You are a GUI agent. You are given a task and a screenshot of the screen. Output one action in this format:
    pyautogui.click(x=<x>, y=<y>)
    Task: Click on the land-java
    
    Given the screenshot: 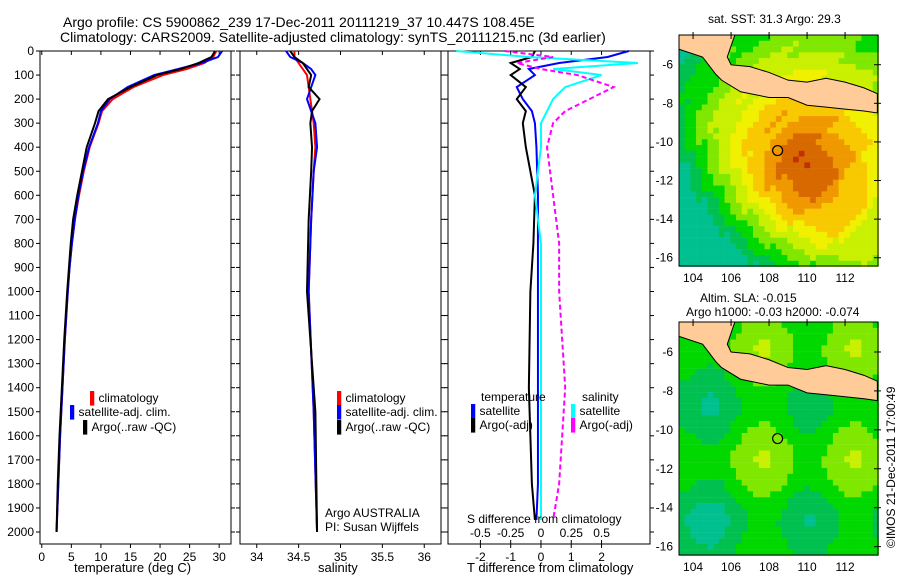 What is the action you would take?
    pyautogui.click(x=778, y=74)
    